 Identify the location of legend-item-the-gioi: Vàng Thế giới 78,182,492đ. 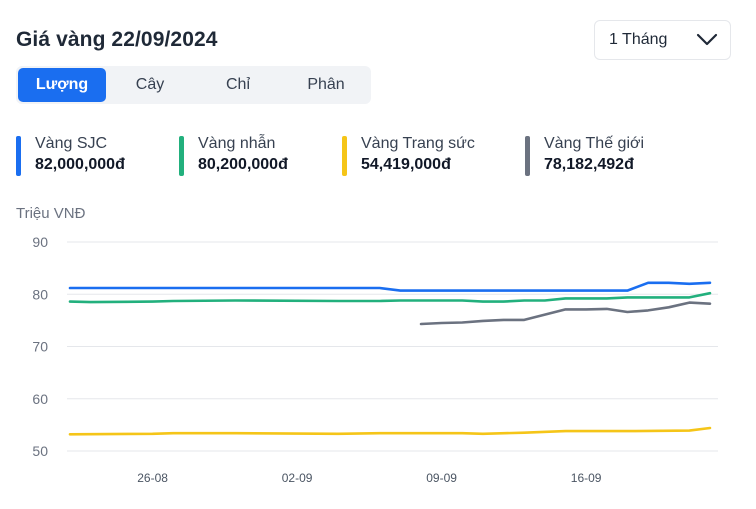
(584, 156).